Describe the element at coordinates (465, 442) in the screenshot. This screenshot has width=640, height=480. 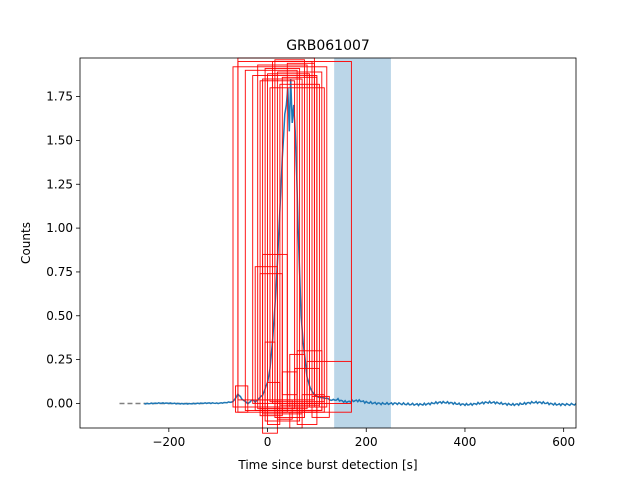
I see `x-tick-label: 400` at that location.